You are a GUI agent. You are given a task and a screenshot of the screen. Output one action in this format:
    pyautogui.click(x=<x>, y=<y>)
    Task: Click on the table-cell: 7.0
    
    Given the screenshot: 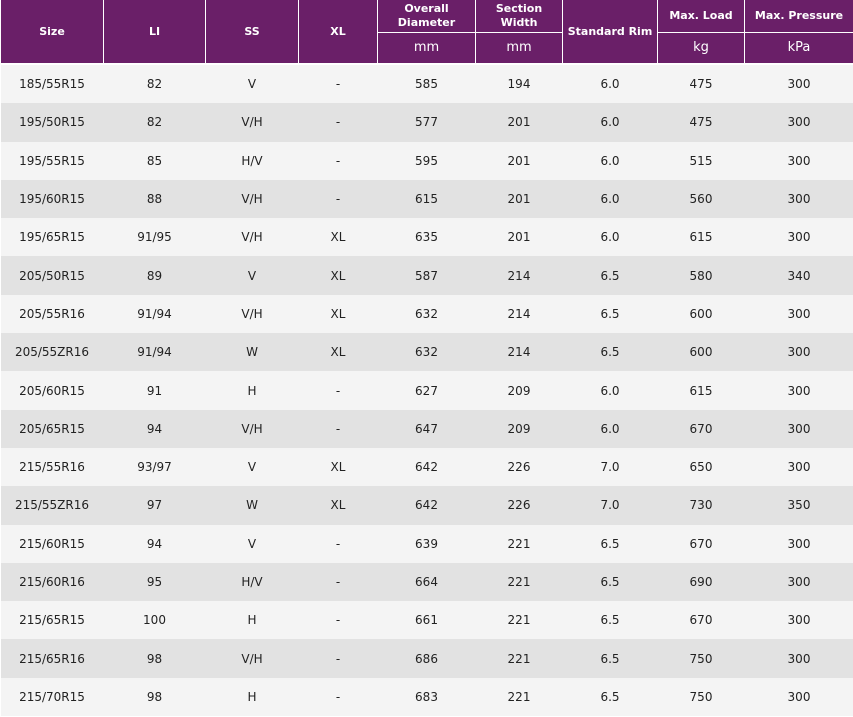 What is the action you would take?
    pyautogui.click(x=610, y=505)
    